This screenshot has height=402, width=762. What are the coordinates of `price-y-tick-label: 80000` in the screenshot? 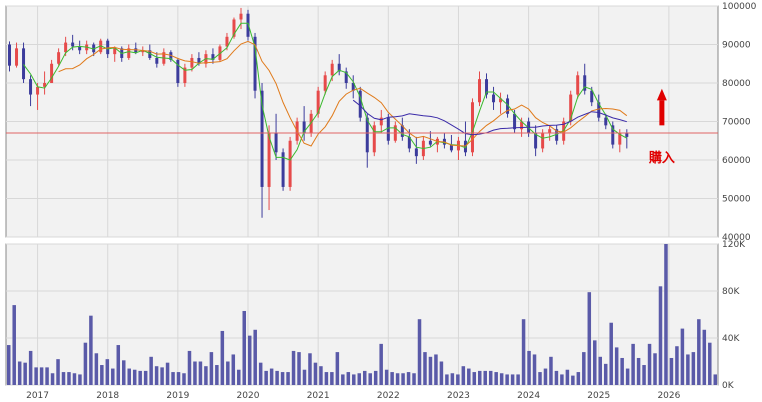 It's located at (736, 84).